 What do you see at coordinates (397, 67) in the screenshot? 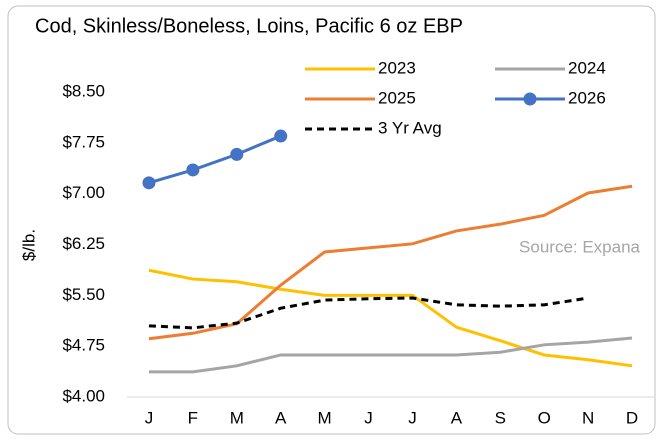
I see `legend-label: 2023` at bounding box center [397, 67].